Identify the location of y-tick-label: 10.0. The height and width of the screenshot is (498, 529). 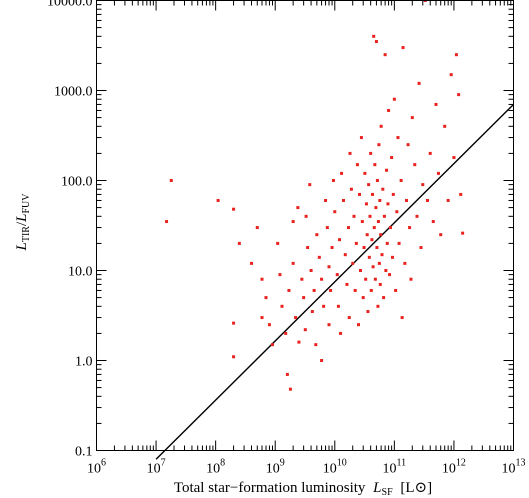
(80, 272).